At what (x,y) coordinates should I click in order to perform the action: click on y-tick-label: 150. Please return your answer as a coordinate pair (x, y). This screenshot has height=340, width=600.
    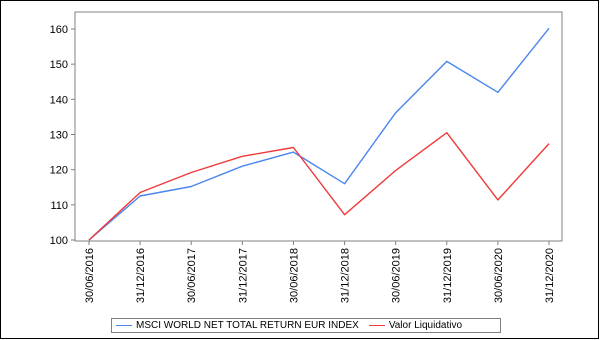
    Looking at the image, I should click on (59, 65).